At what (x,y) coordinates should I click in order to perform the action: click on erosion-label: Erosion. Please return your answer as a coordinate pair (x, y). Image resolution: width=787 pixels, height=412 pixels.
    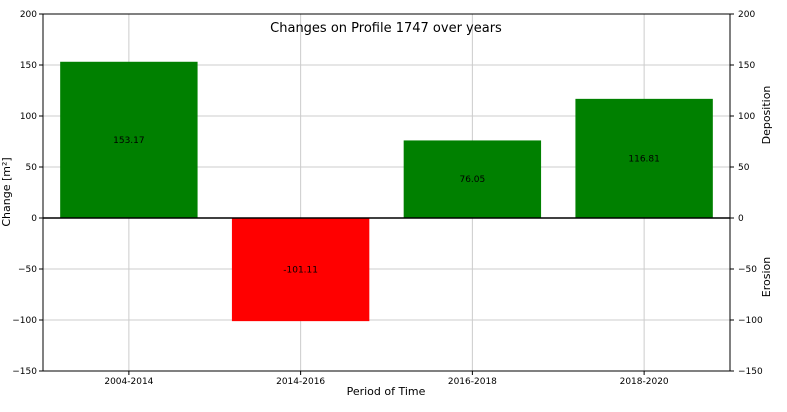
    Looking at the image, I should click on (766, 277).